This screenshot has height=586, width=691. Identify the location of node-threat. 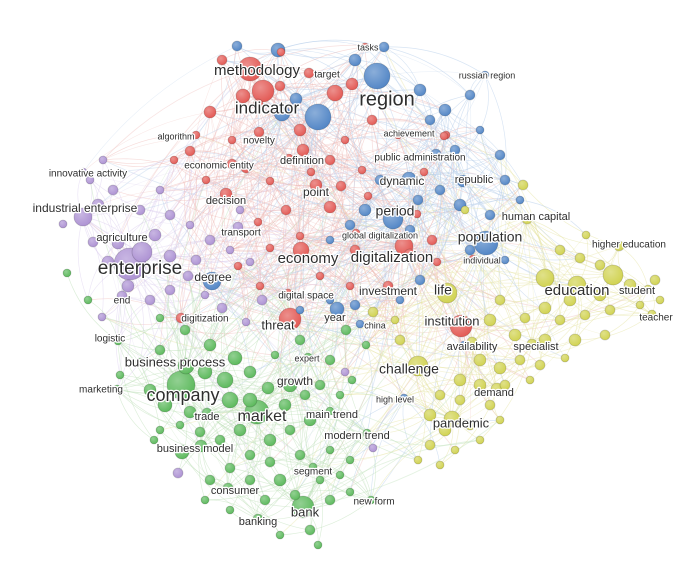
(290, 319).